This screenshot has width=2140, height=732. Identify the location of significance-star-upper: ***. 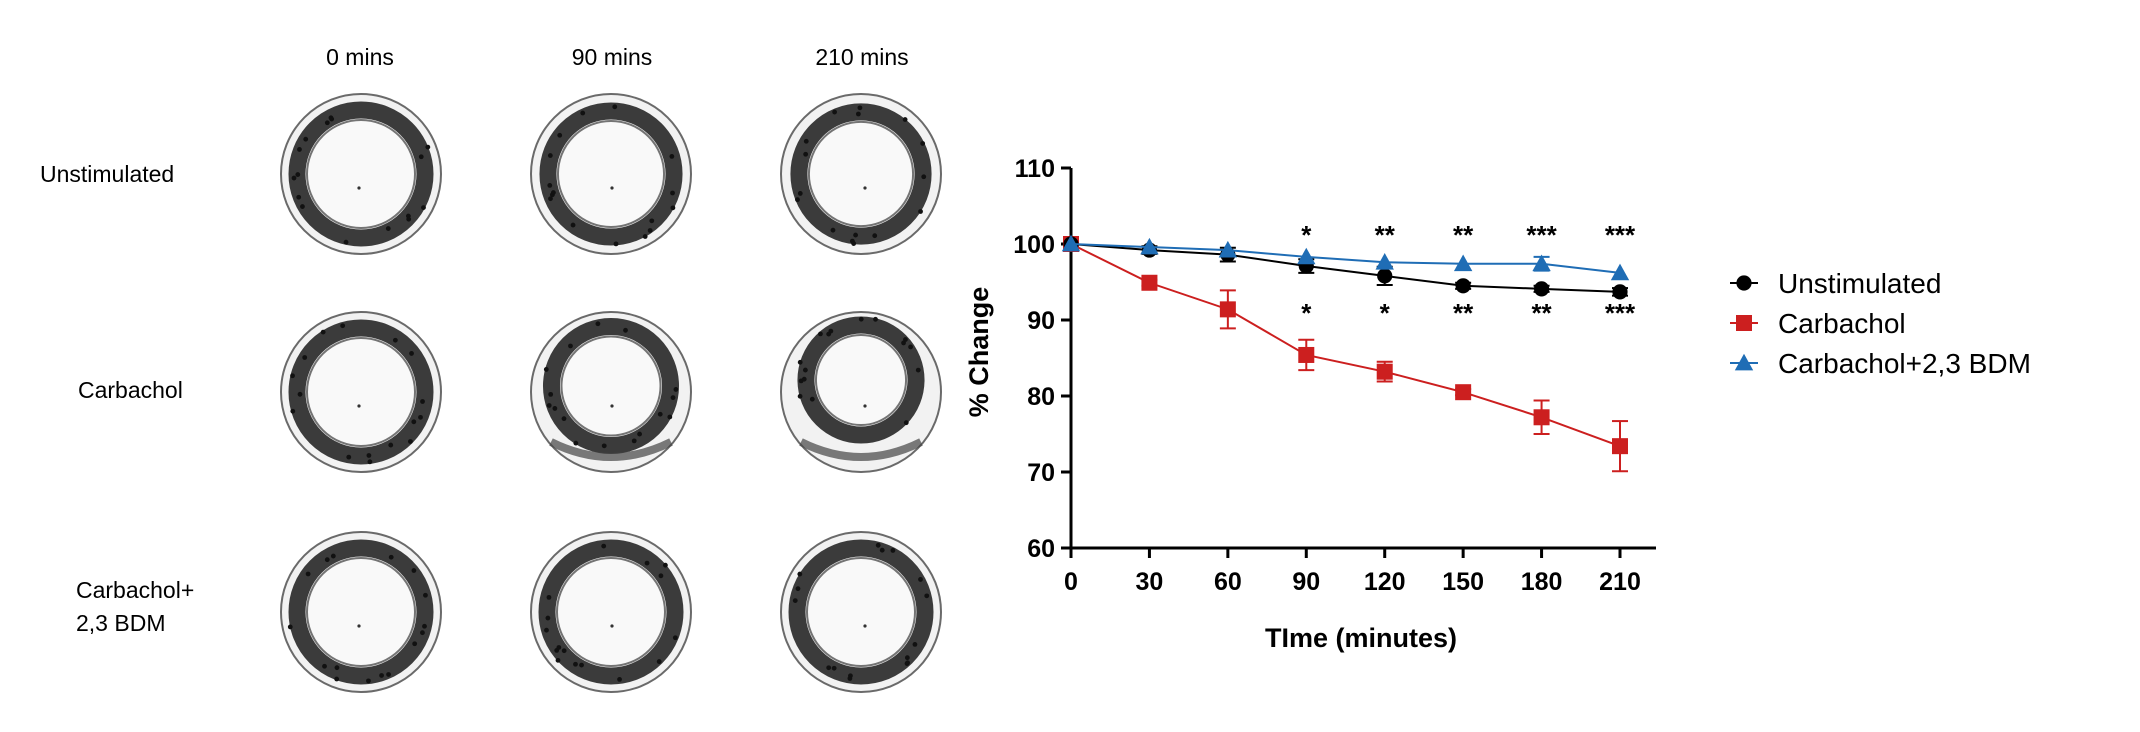
(1620, 235).